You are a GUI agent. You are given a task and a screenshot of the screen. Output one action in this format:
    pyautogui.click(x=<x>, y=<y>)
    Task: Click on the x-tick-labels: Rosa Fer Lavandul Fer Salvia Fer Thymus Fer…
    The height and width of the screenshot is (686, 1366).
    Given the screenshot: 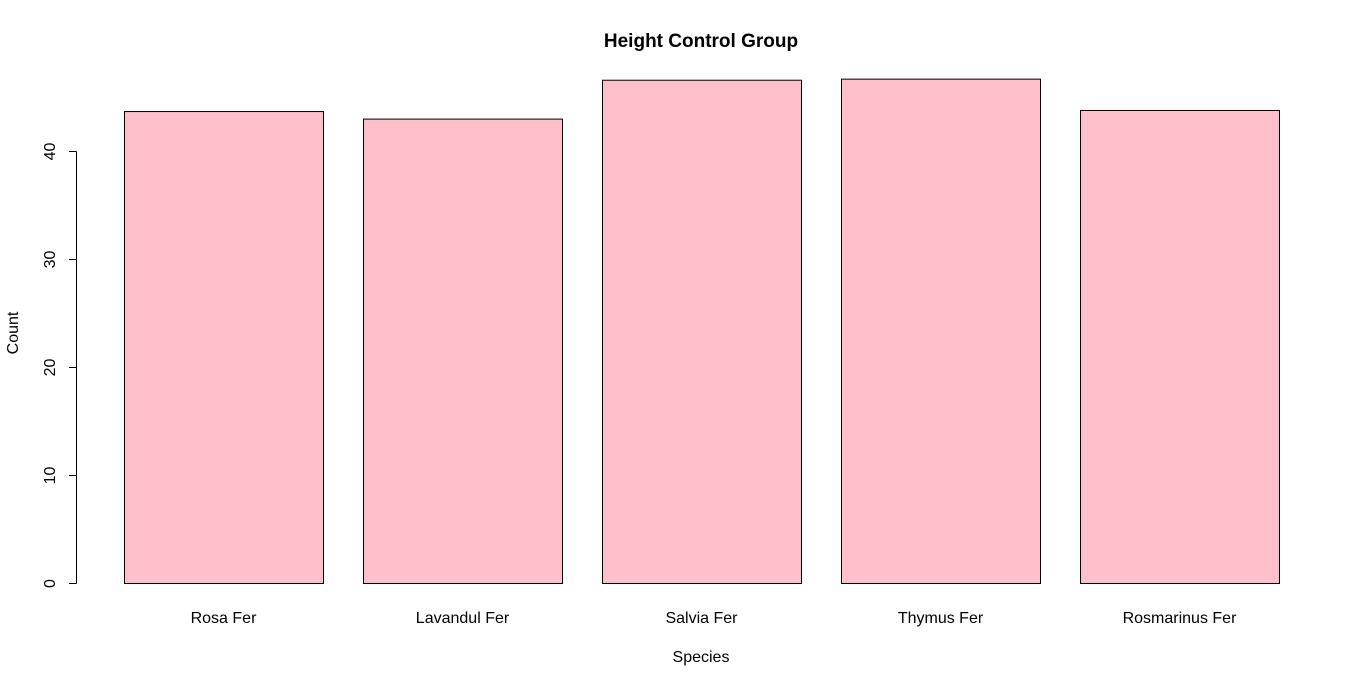 What is the action you would take?
    pyautogui.click(x=714, y=618)
    